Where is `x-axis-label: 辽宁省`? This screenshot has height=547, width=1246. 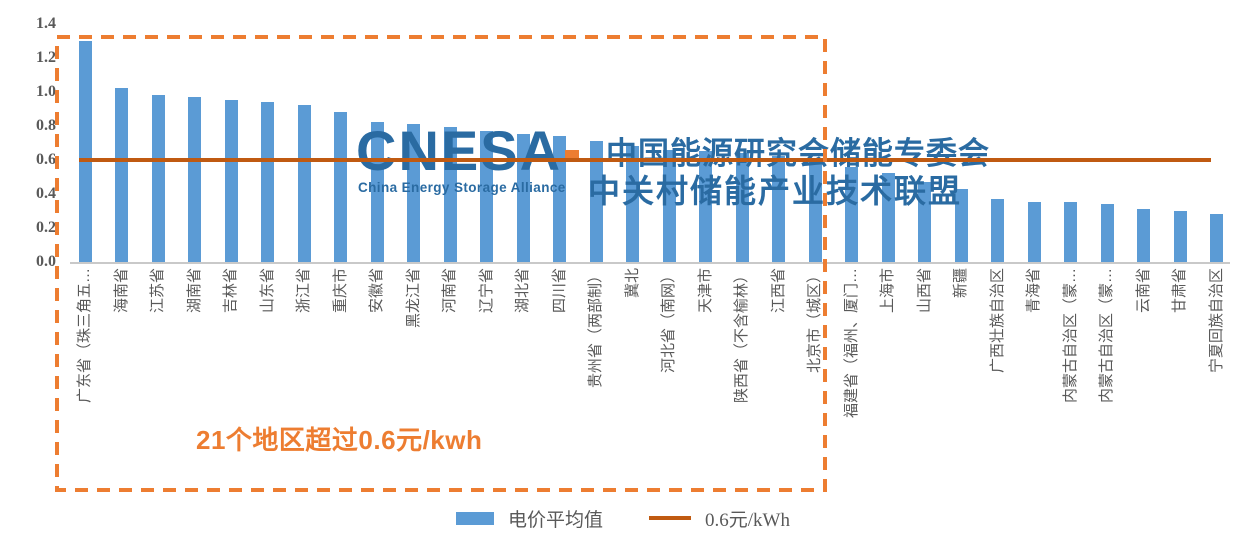 x-axis-label: 辽宁省 is located at coordinates (486, 291).